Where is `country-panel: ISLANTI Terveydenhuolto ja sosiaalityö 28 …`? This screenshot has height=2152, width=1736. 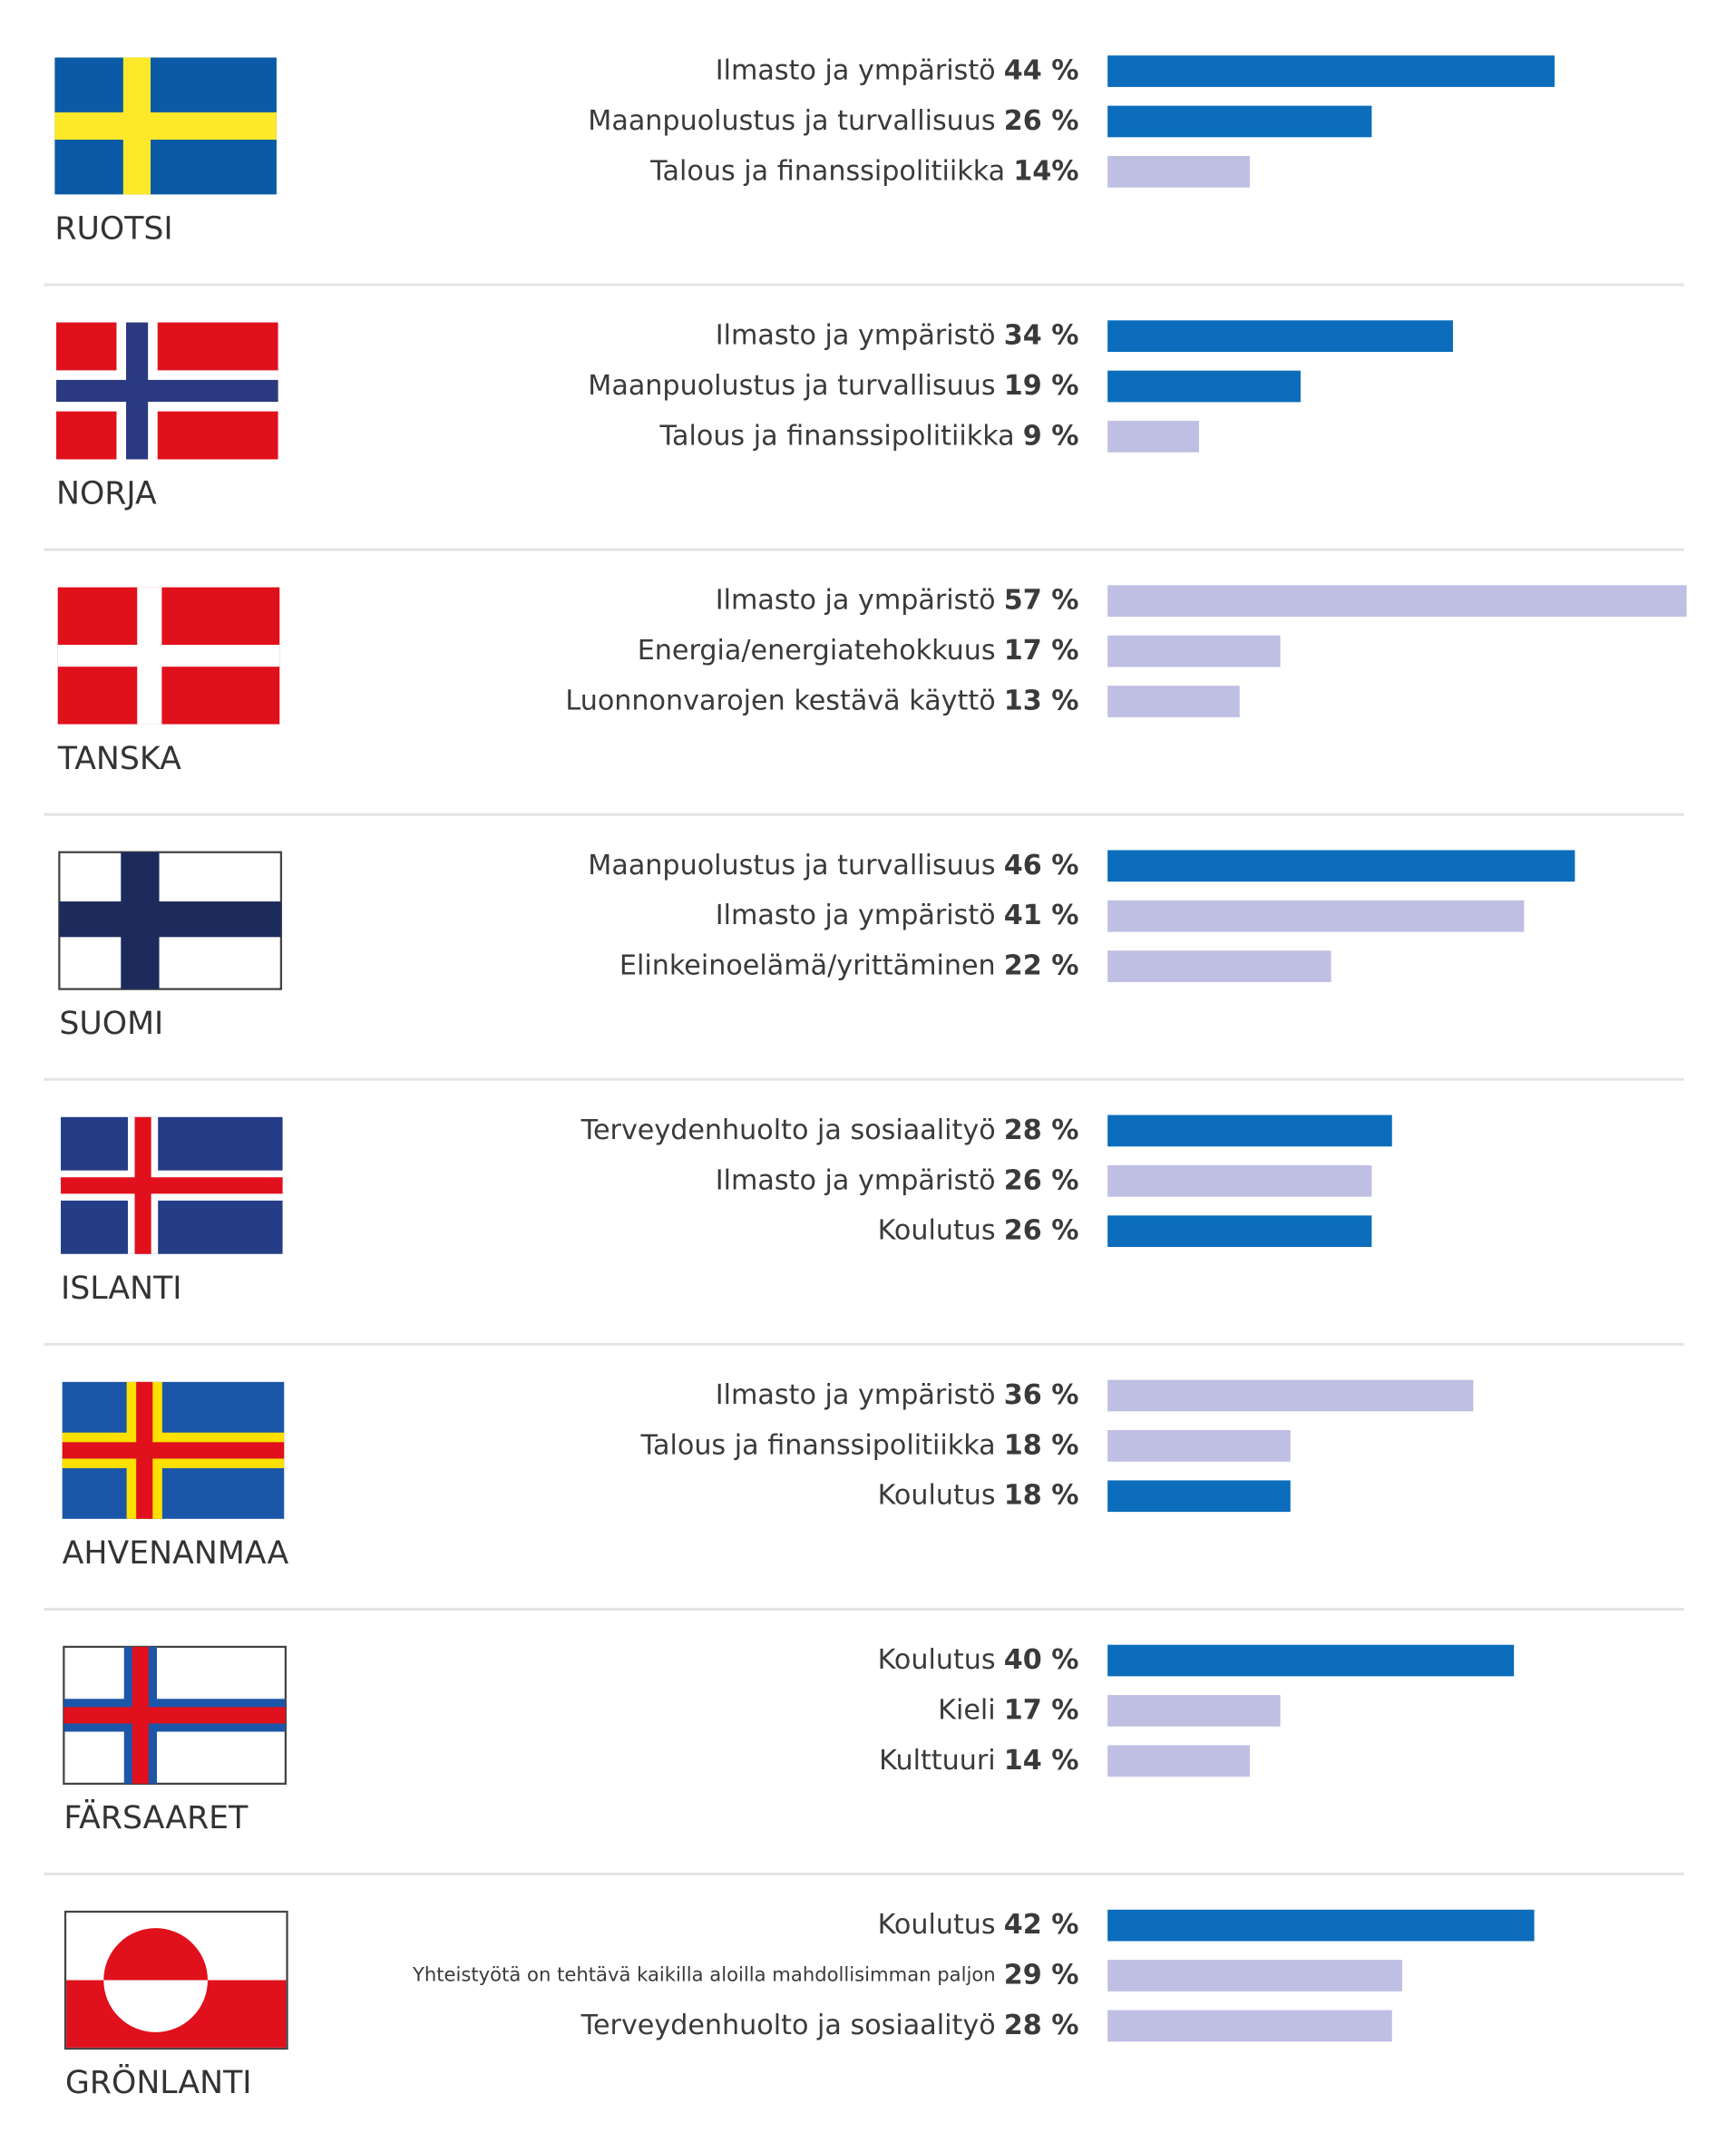 country-panel: ISLANTI Terveydenhuolto ja sosiaalityö 28 … is located at coordinates (864, 1230).